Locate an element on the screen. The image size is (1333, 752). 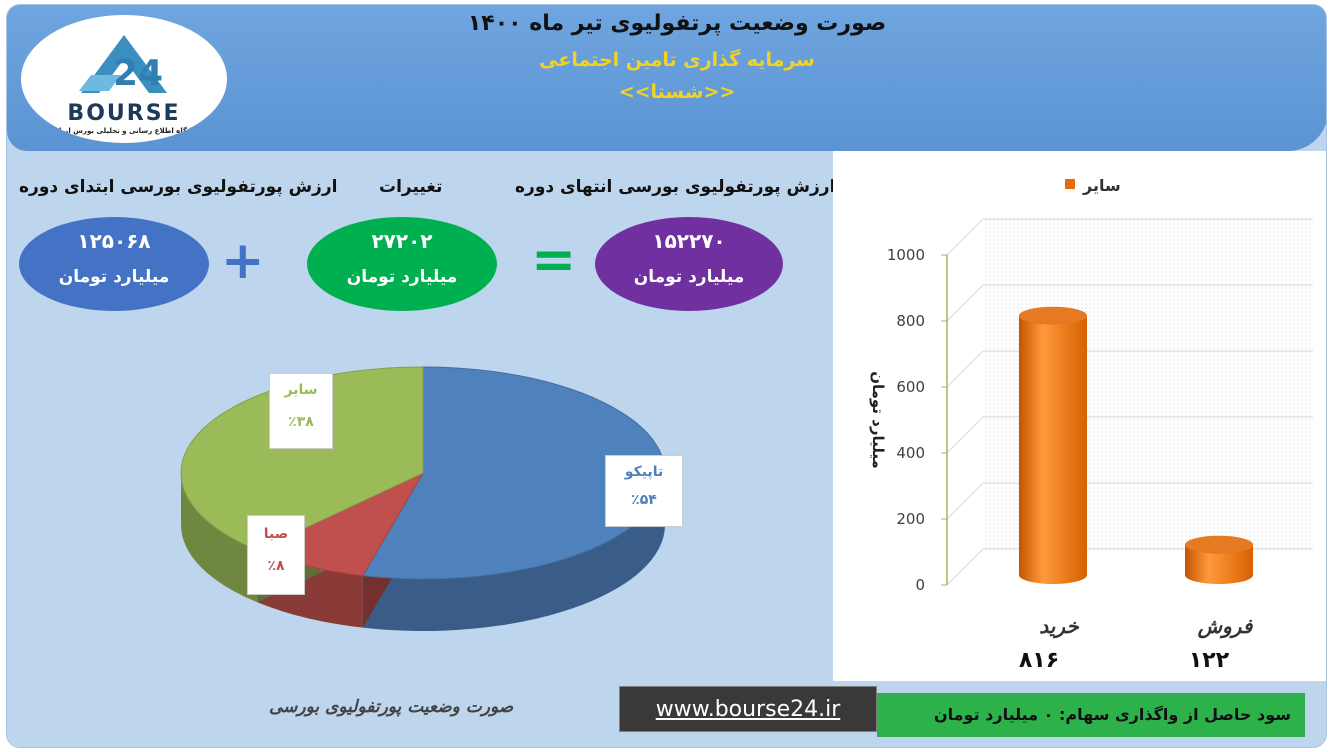
pie-label-name: صبا is located at coordinates (276, 534).